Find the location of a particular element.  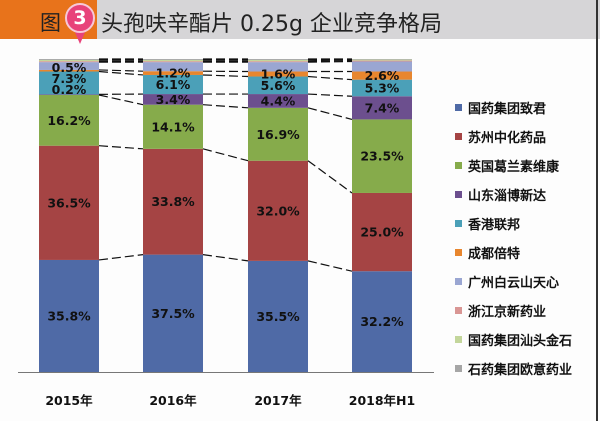

data-label: 2.6% is located at coordinates (382, 75).